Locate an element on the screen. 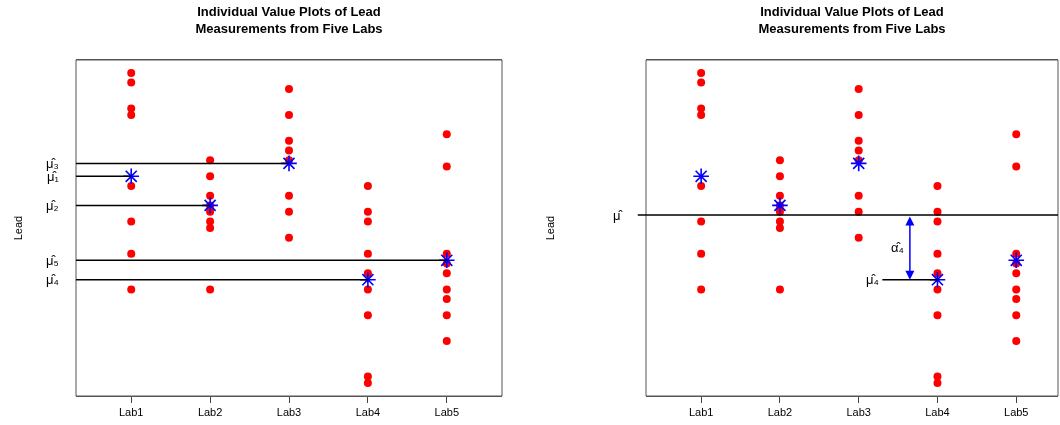 The width and height of the screenshot is (1060, 425). ref-line-label: μ̂₁ is located at coordinates (53, 176).